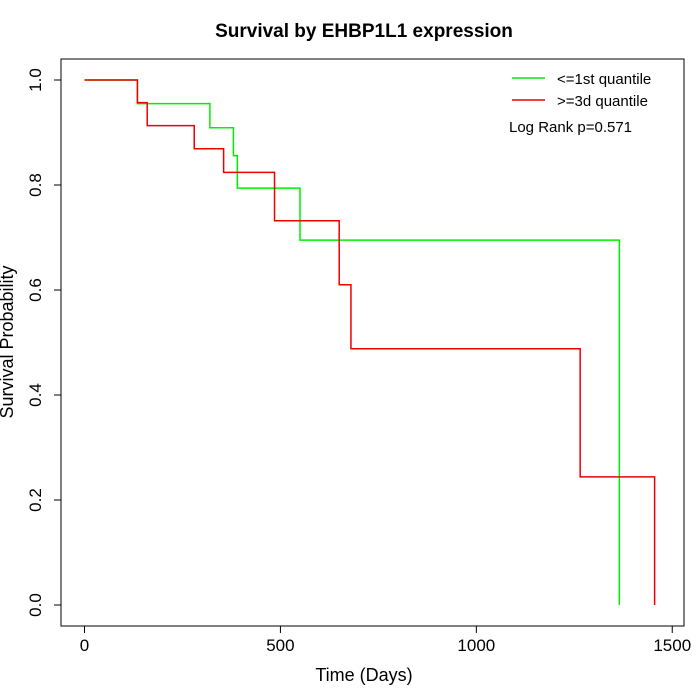 Image resolution: width=700 pixels, height=700 pixels. What do you see at coordinates (363, 675) in the screenshot?
I see `x-axis-label: Time (Days)` at bounding box center [363, 675].